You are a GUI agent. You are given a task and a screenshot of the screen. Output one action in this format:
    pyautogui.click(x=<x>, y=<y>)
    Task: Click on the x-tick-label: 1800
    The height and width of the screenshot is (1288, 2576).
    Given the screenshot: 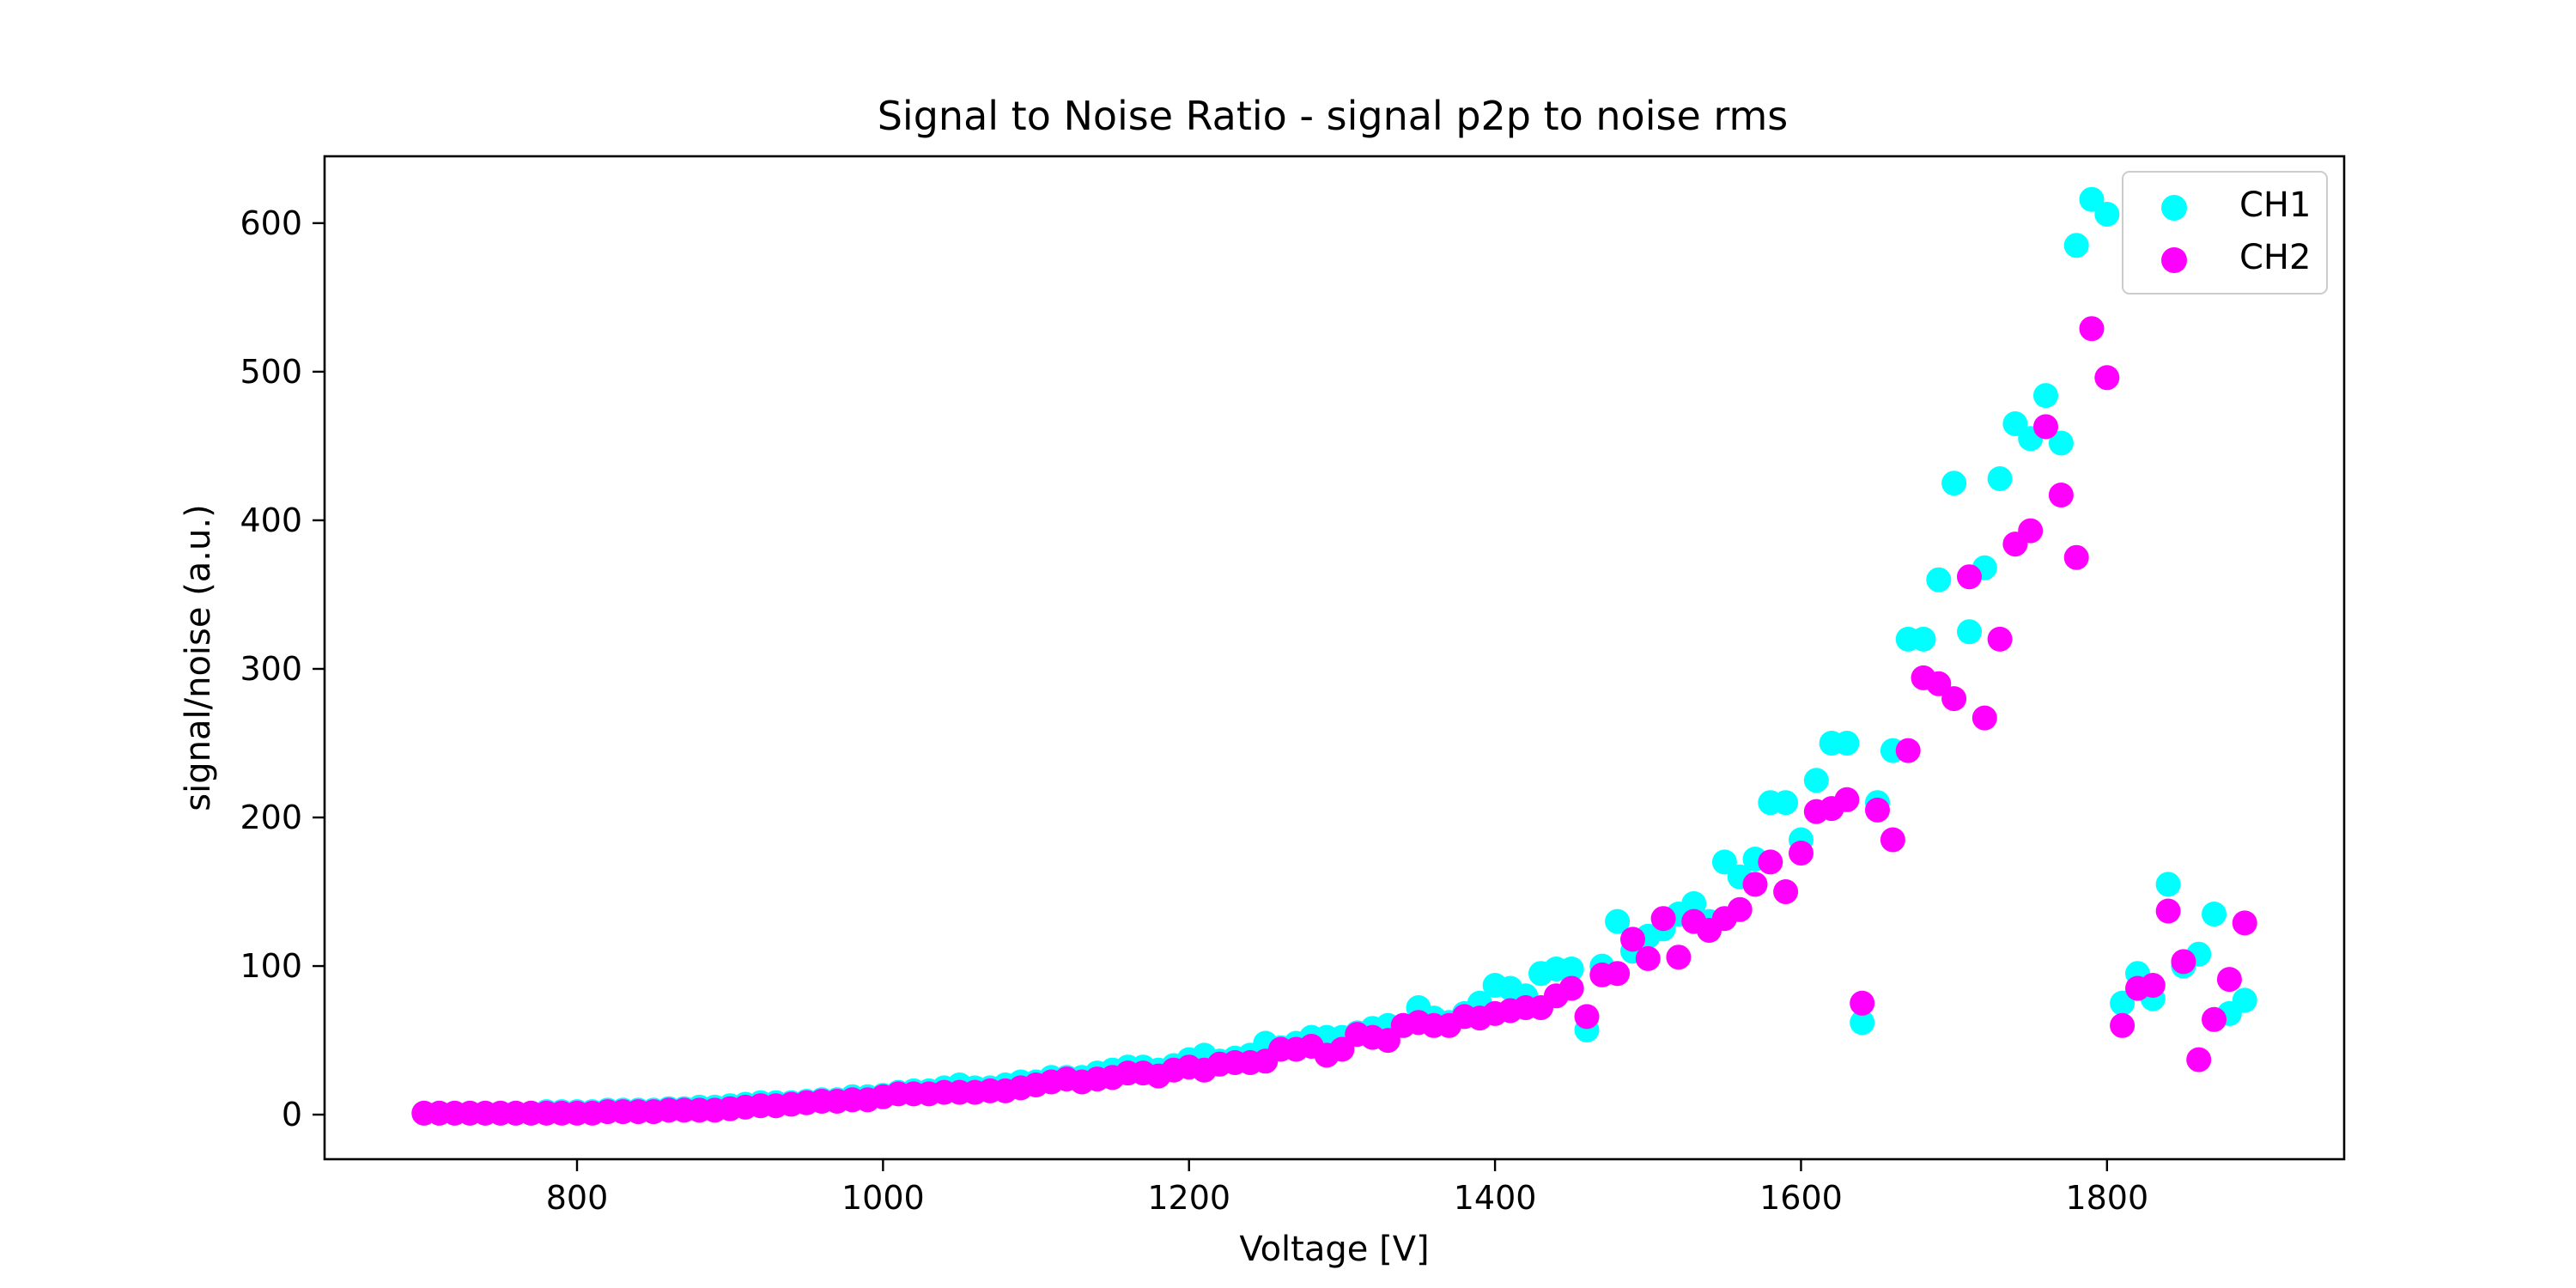 What is the action you would take?
    pyautogui.click(x=2106, y=1198)
    